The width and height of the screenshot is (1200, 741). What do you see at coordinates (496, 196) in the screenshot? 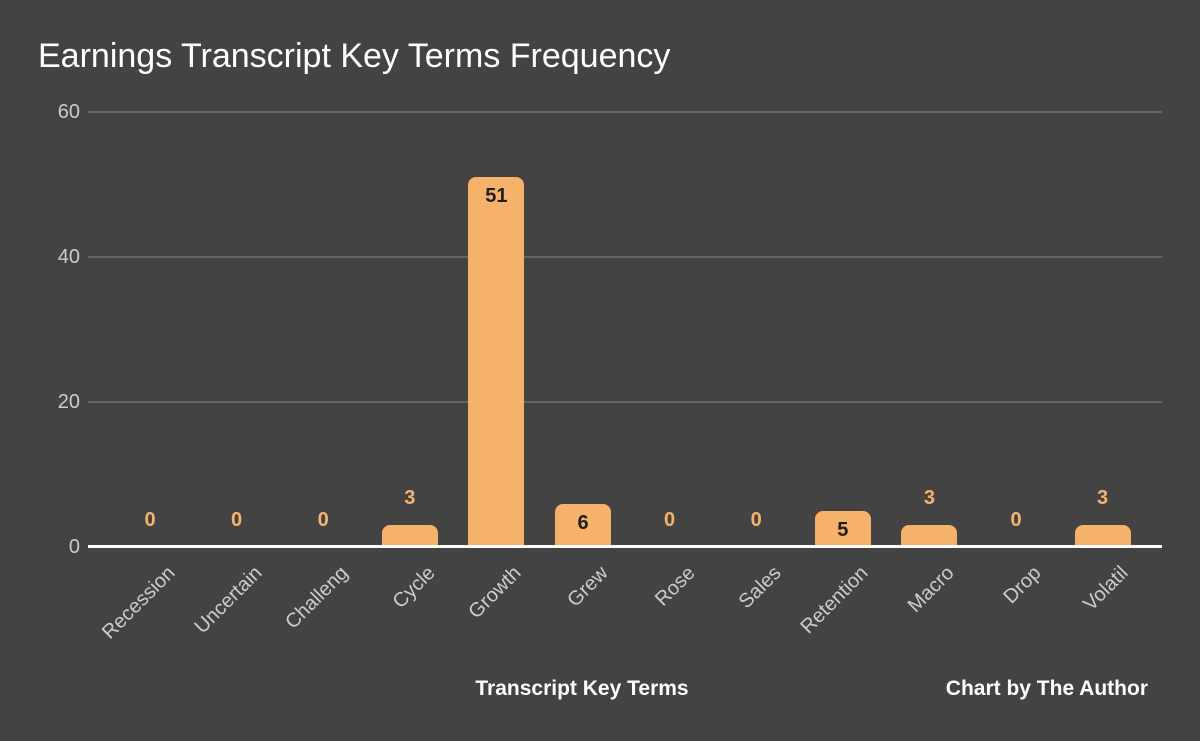
I see `bar-value-label: 51` at bounding box center [496, 196].